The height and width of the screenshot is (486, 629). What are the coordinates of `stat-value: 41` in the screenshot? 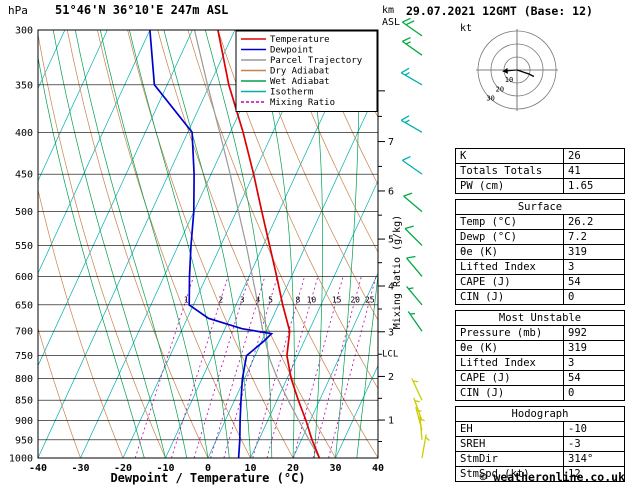 It's located at (594, 171).